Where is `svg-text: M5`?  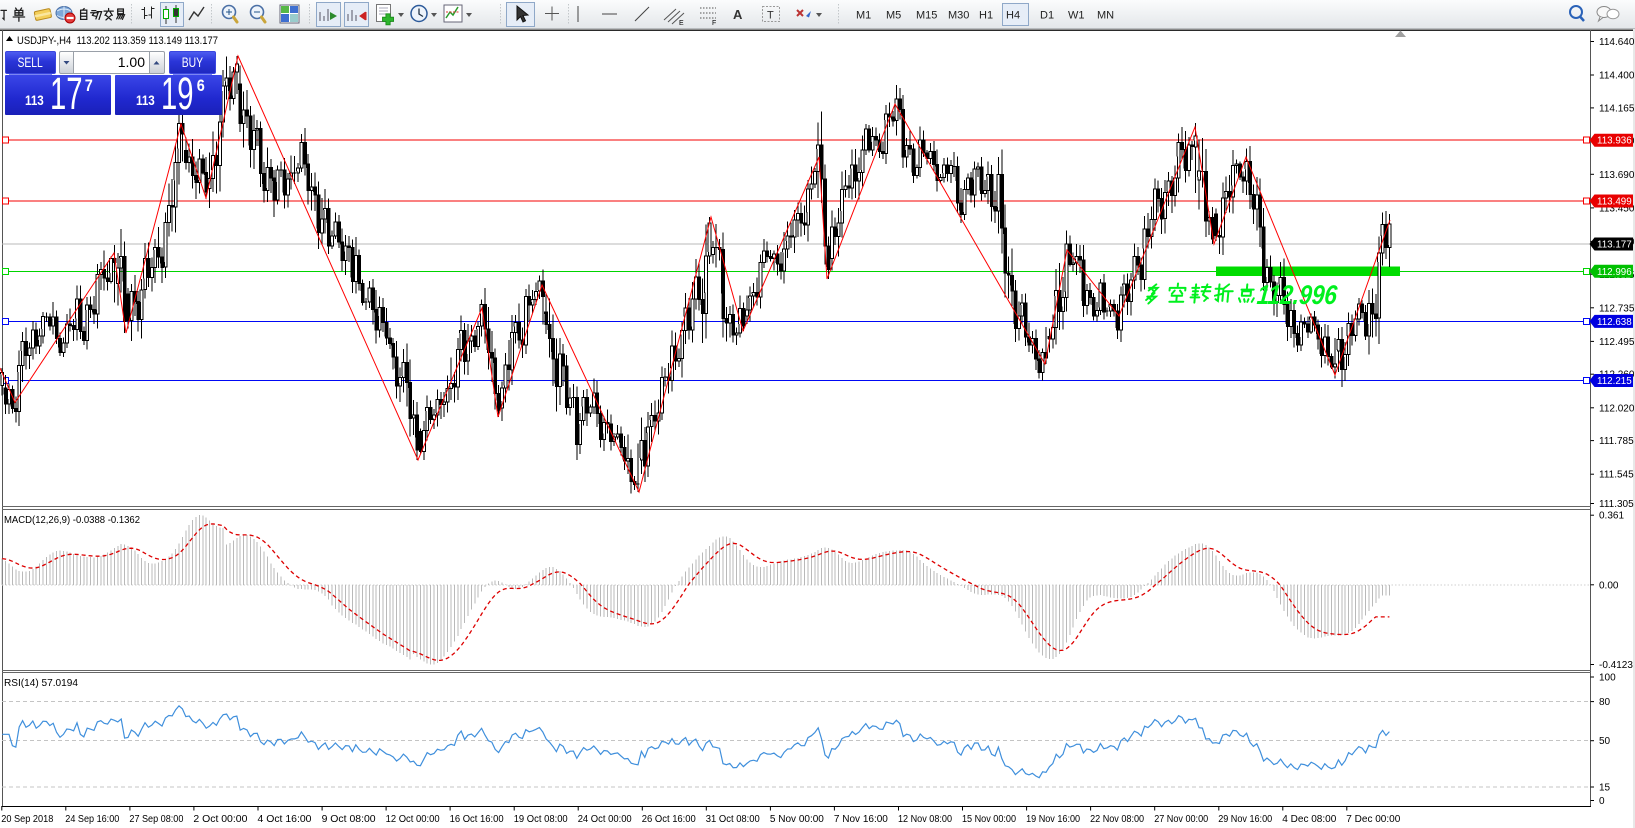 svg-text: M5 is located at coordinates (893, 16).